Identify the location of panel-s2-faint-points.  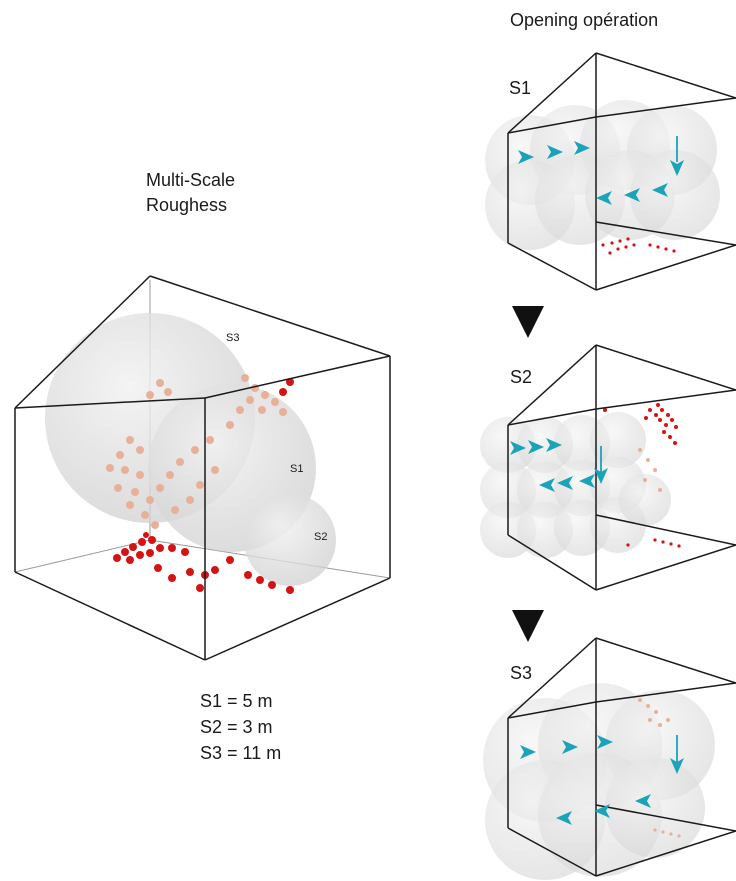
(650, 470).